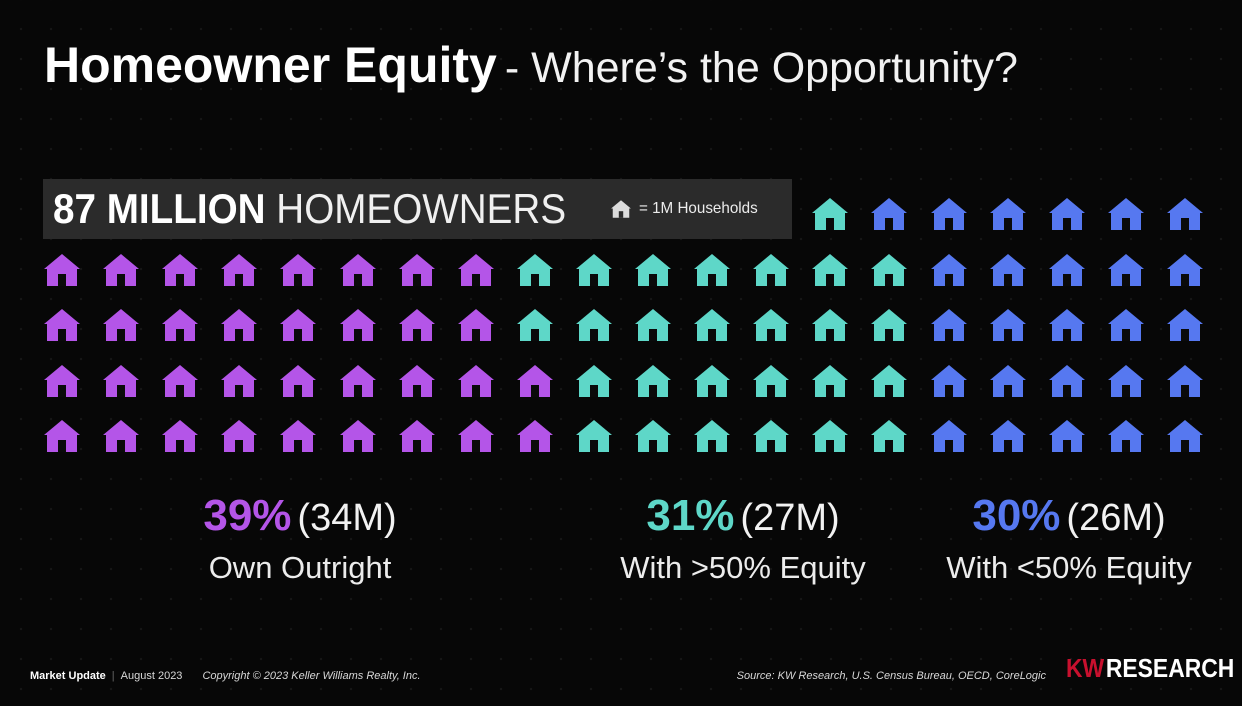  I want to click on footer-market-update: Market Update, so click(68, 676).